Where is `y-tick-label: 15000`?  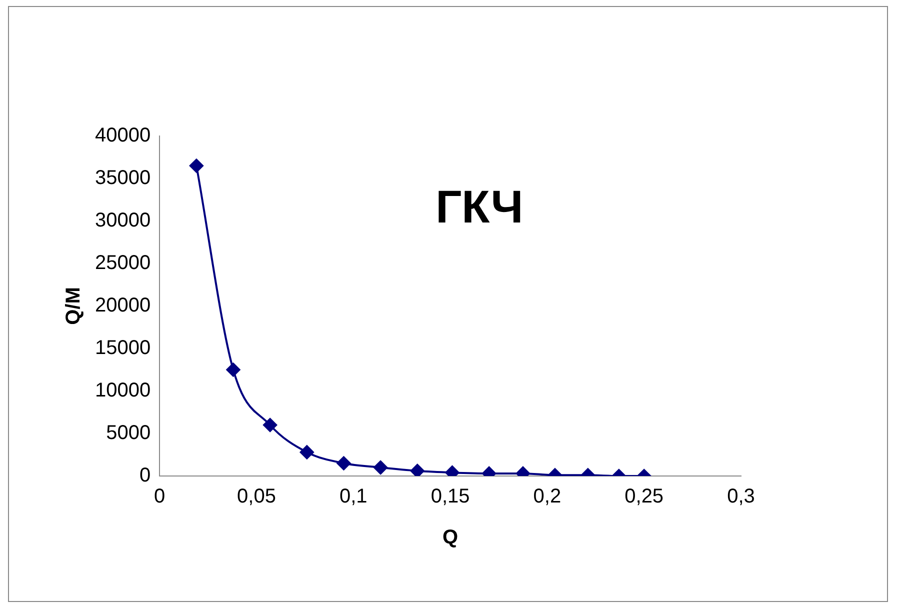
y-tick-label: 15000 is located at coordinates (122, 348).